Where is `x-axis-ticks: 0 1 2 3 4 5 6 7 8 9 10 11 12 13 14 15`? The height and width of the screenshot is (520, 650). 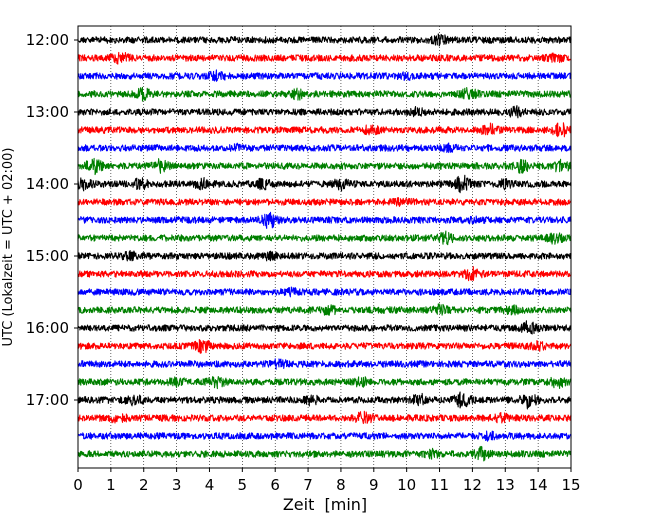 x-axis-ticks: 0 1 2 3 4 5 6 7 8 9 10 11 12 13 14 15 is located at coordinates (327, 481).